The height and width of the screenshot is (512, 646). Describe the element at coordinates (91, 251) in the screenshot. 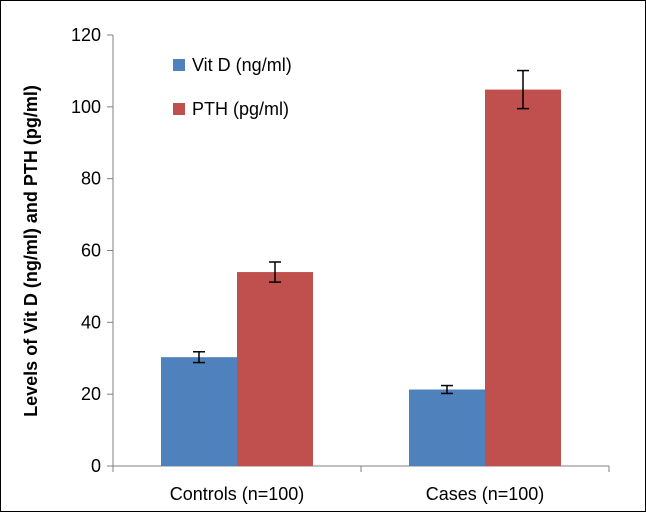

I see `y-tick-label: 60` at that location.